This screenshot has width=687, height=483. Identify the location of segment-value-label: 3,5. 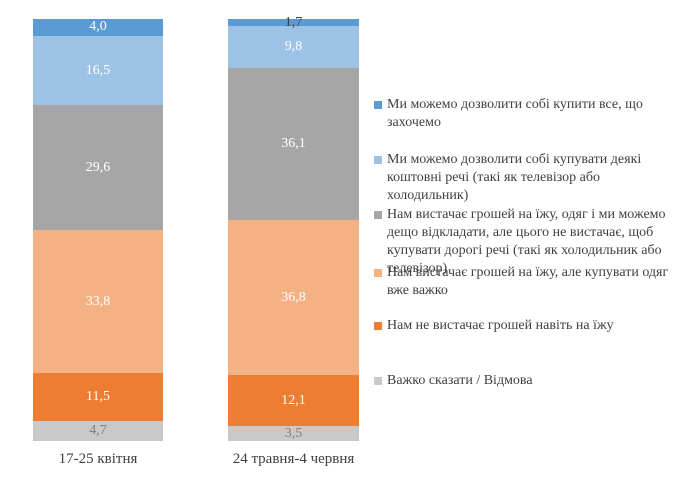
(293, 433).